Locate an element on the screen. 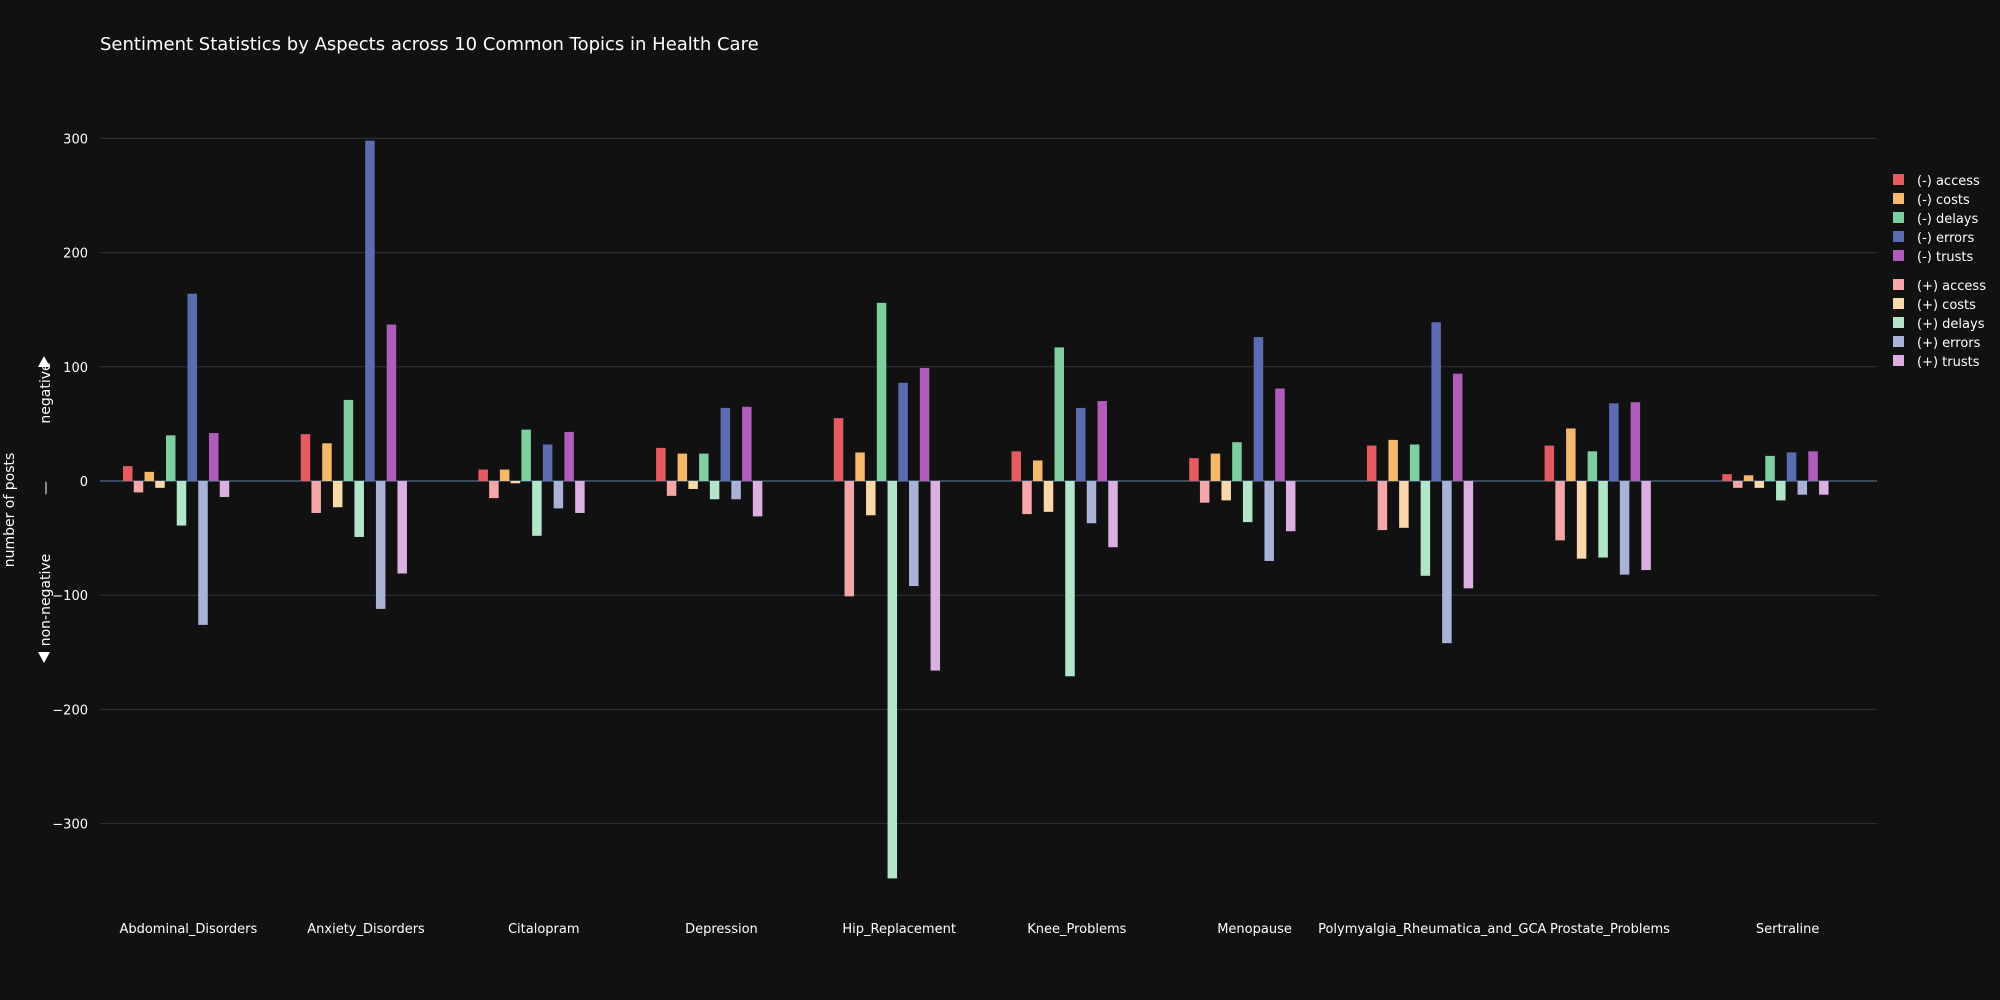  y-tick-label: −200 is located at coordinates (70, 710).